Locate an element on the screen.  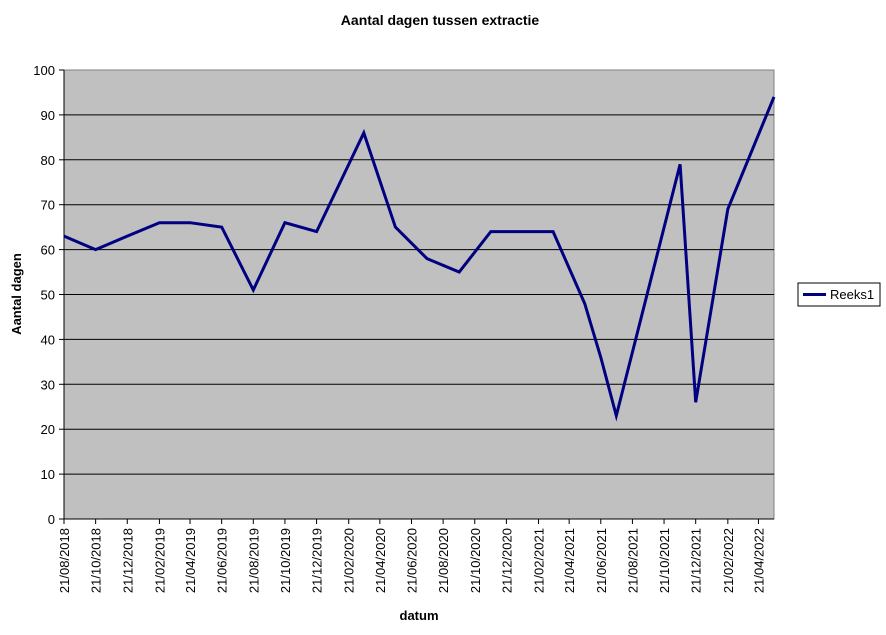
x-tick-label: 21/10/2018 is located at coordinates (96, 560).